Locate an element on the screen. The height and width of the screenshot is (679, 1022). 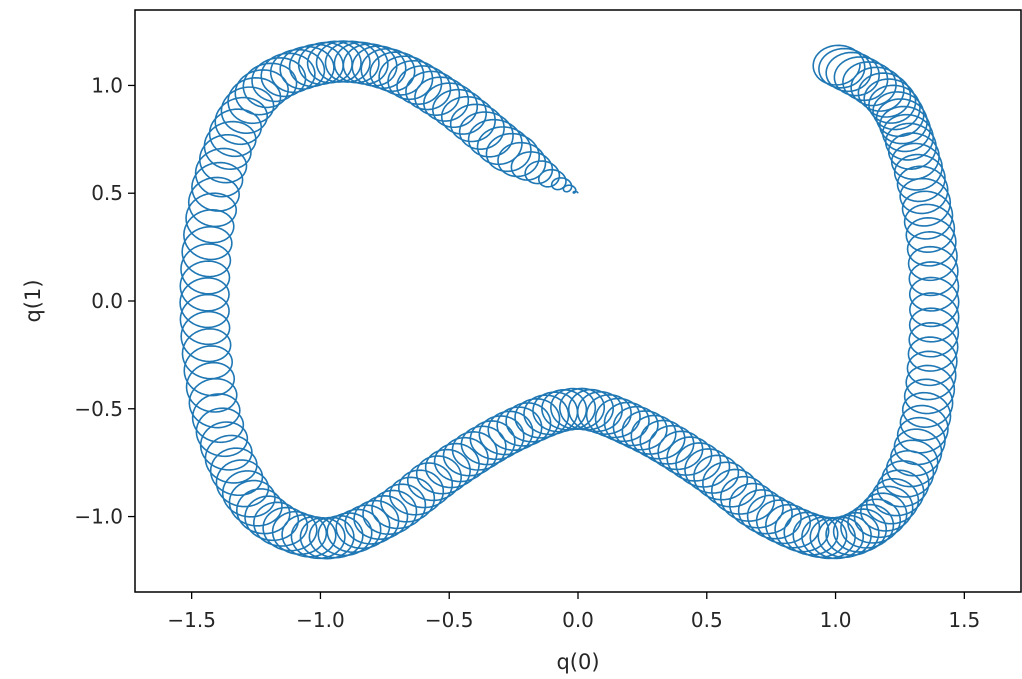
x-axis-label: q(0) is located at coordinates (577, 662).